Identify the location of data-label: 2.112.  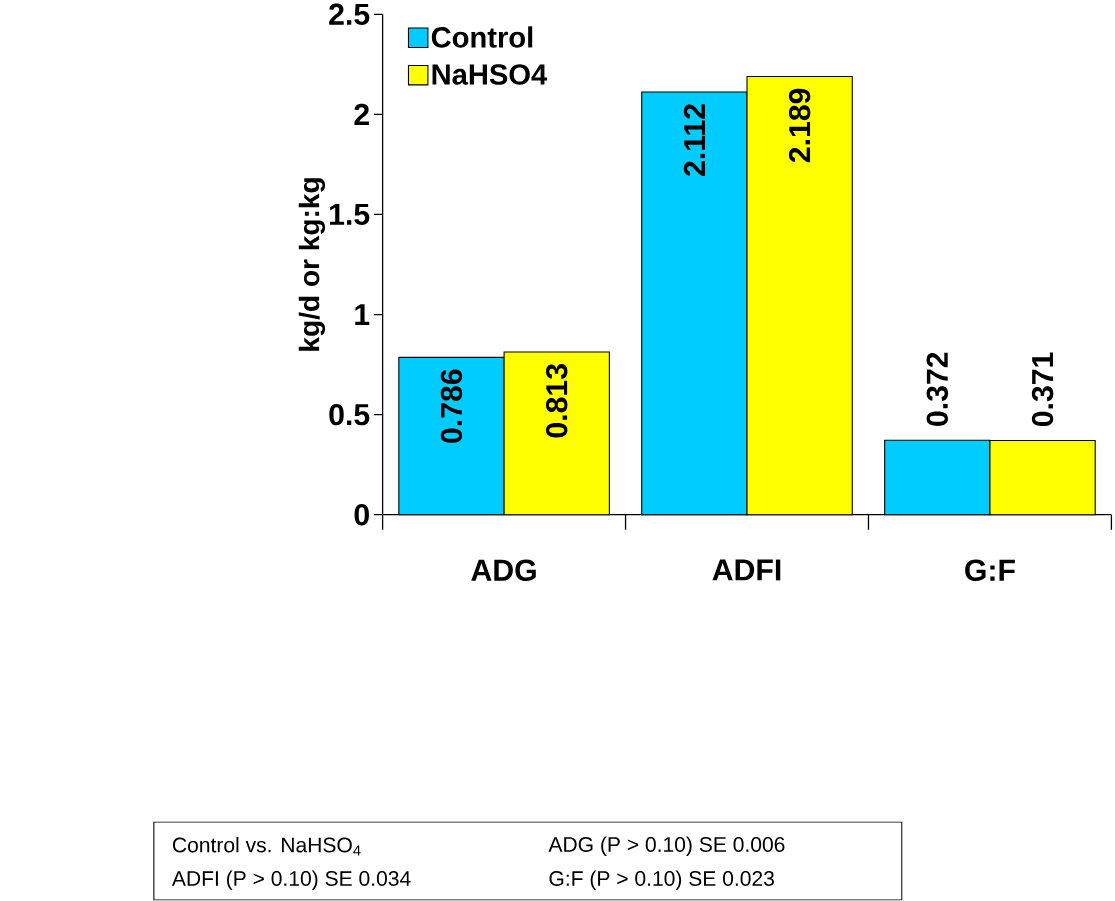
(694, 140).